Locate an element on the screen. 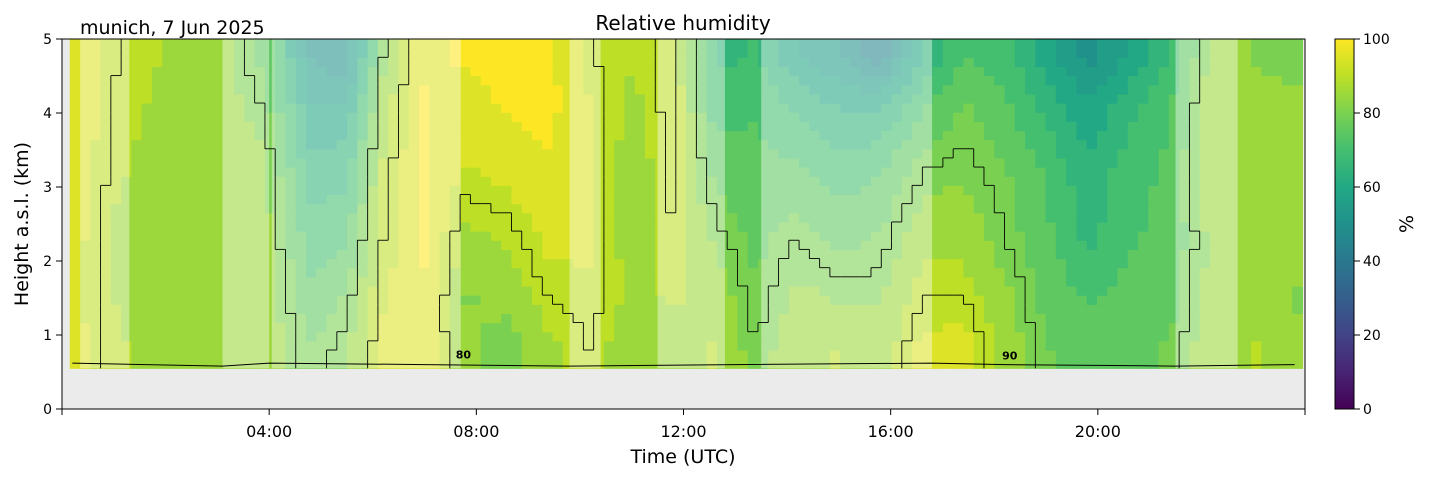 The width and height of the screenshot is (1429, 478). colorbar-tick-label: 0 is located at coordinates (1367, 410).